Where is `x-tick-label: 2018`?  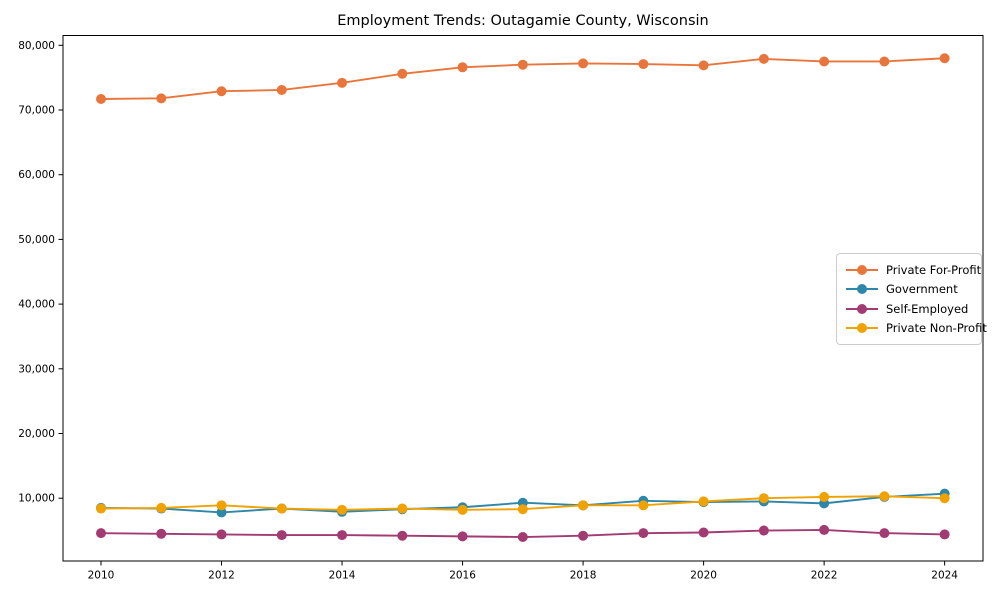
x-tick-label: 2018 is located at coordinates (583, 576).